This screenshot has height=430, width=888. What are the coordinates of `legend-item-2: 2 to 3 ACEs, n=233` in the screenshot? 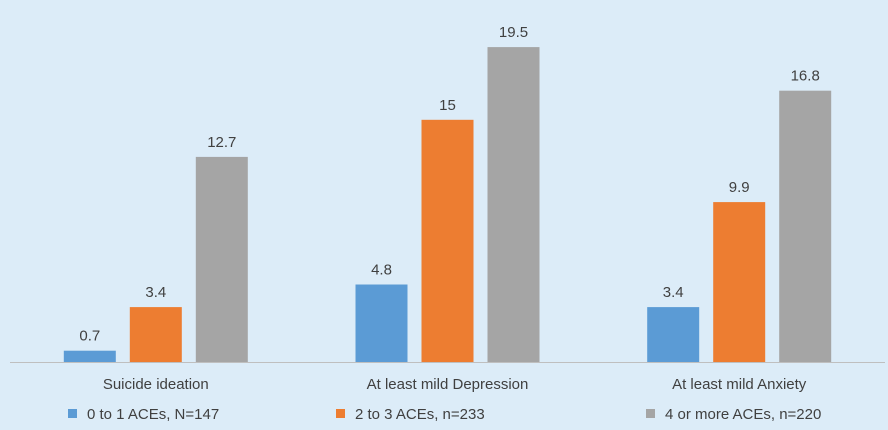 It's located at (410, 414).